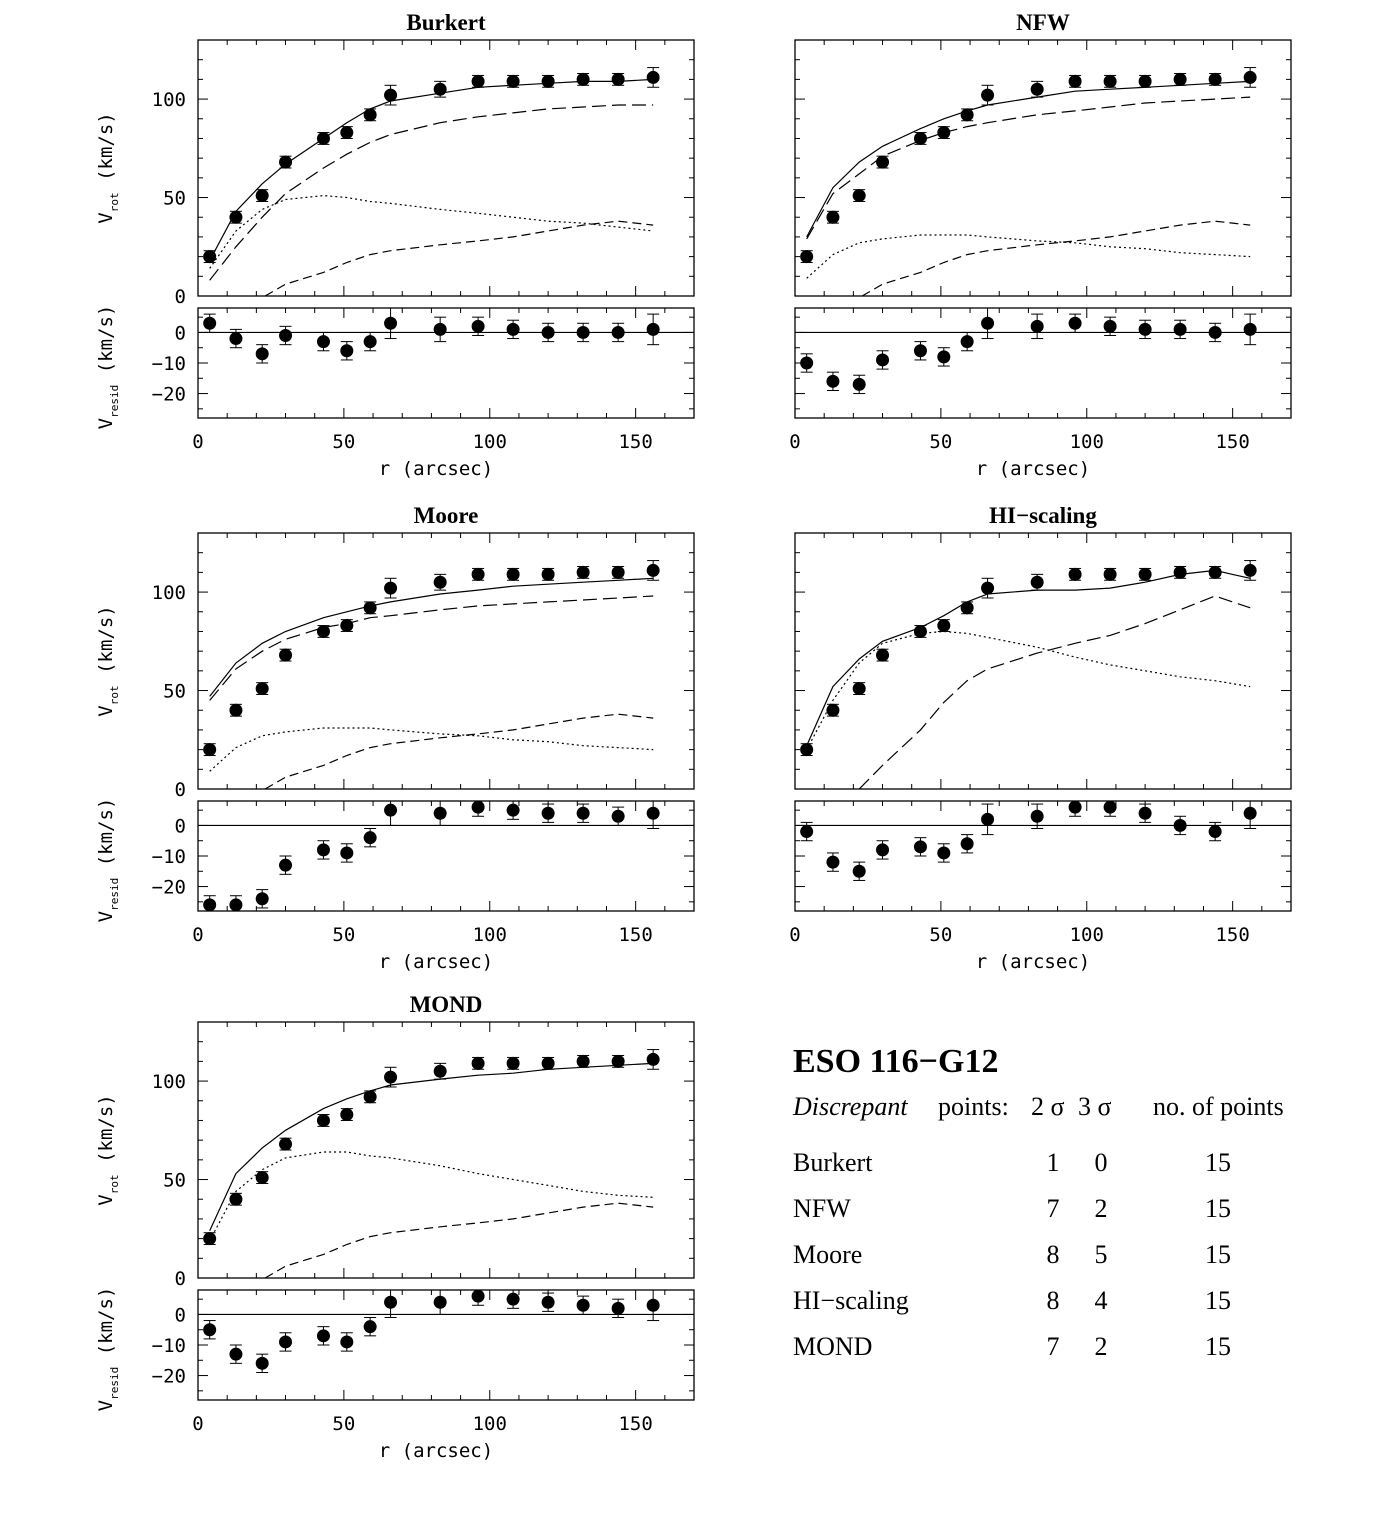  I want to click on resid-y-tick-label: −10, so click(169, 857).